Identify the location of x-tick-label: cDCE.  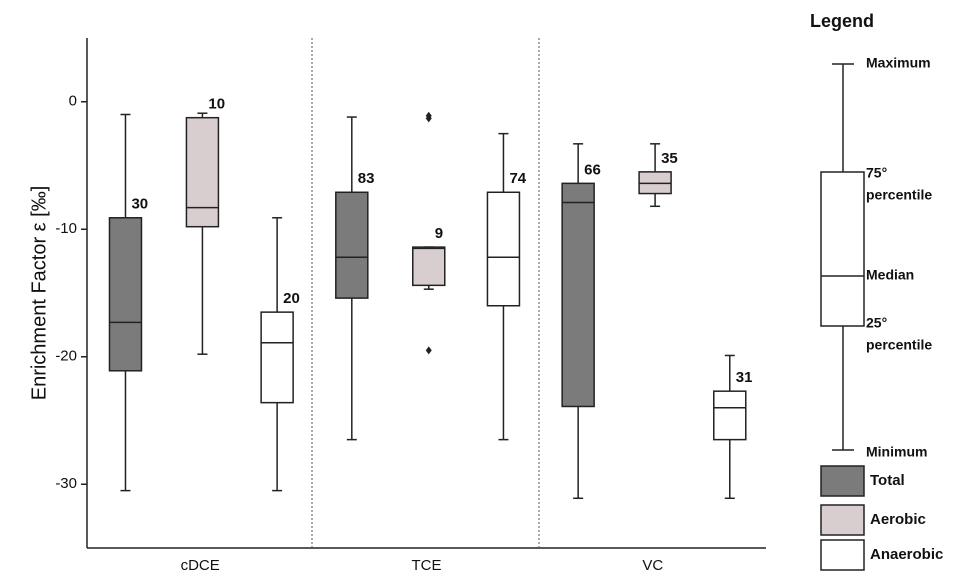
(200, 565).